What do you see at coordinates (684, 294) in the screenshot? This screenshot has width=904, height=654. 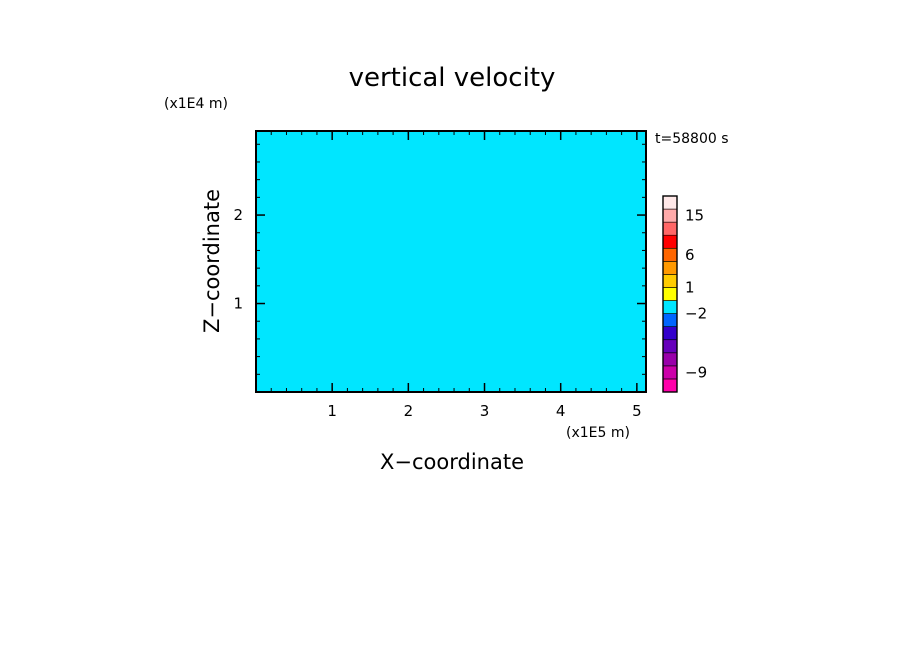 I see `colorbar: 15 6 1 −2 −9` at bounding box center [684, 294].